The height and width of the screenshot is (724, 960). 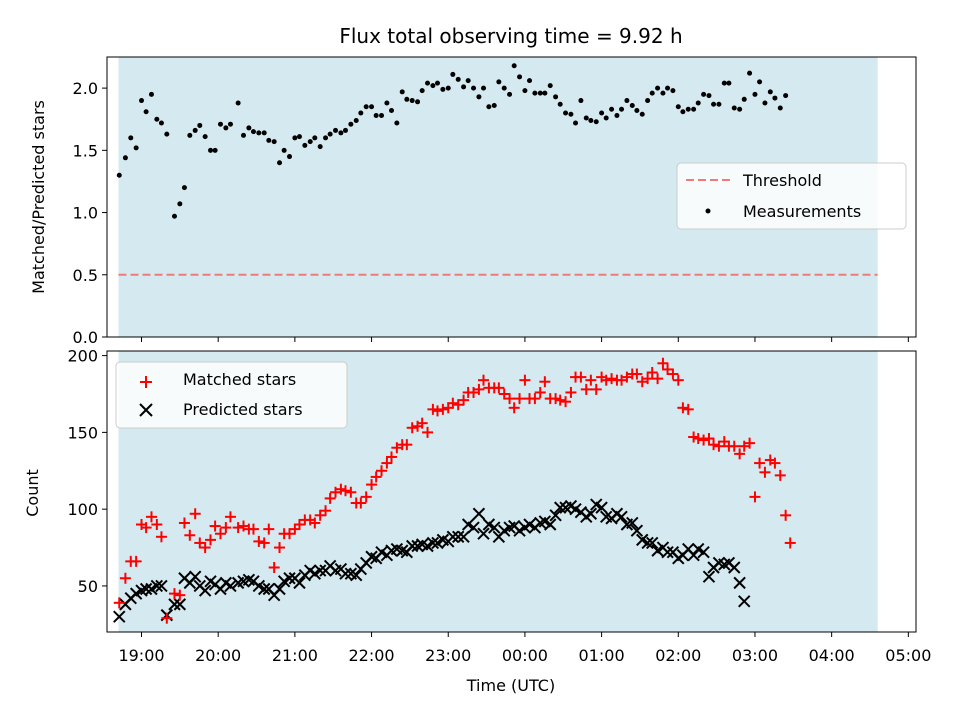 What do you see at coordinates (510, 36) in the screenshot?
I see `chart-title: Flux total observing time = 9.92 h` at bounding box center [510, 36].